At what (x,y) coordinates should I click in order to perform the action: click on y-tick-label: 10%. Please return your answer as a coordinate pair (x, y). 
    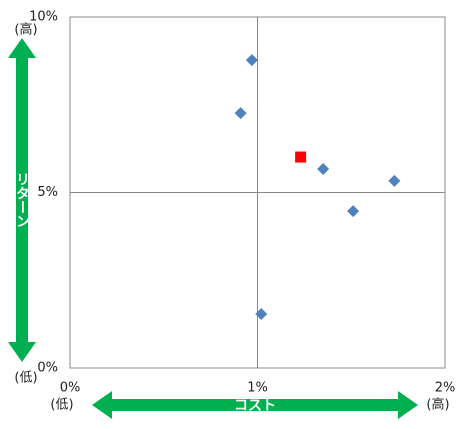
    Looking at the image, I should click on (43, 17).